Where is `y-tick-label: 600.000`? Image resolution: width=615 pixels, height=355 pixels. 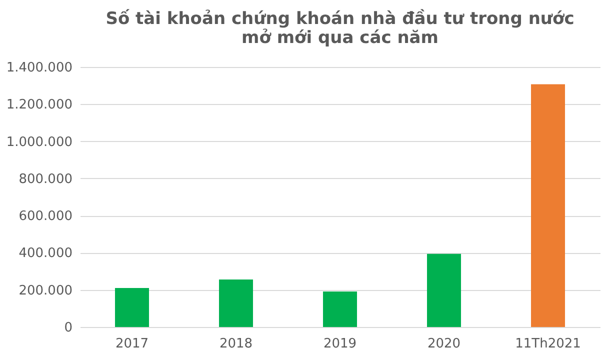 y-tick-label: 600.000 is located at coordinates (45, 216).